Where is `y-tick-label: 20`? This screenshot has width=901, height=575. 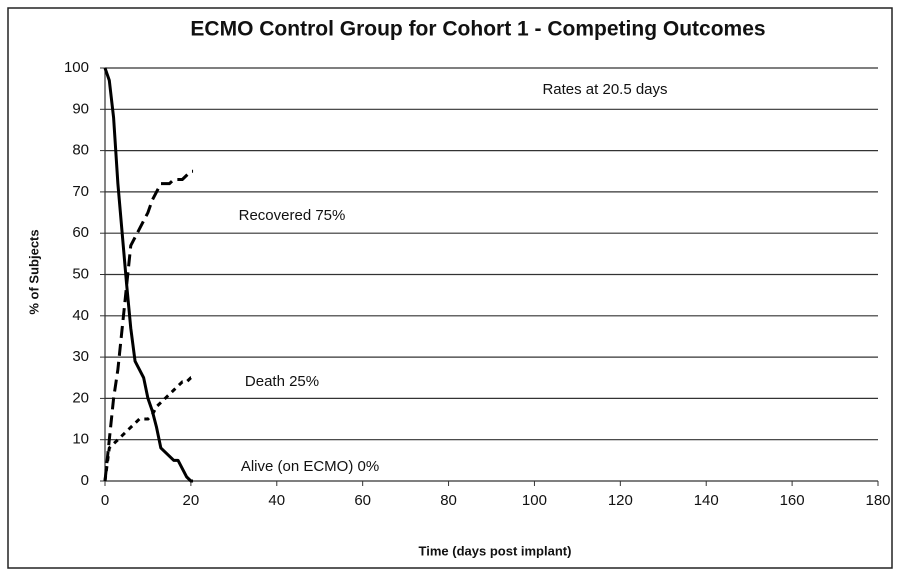
y-tick-label: 20 is located at coordinates (80, 397).